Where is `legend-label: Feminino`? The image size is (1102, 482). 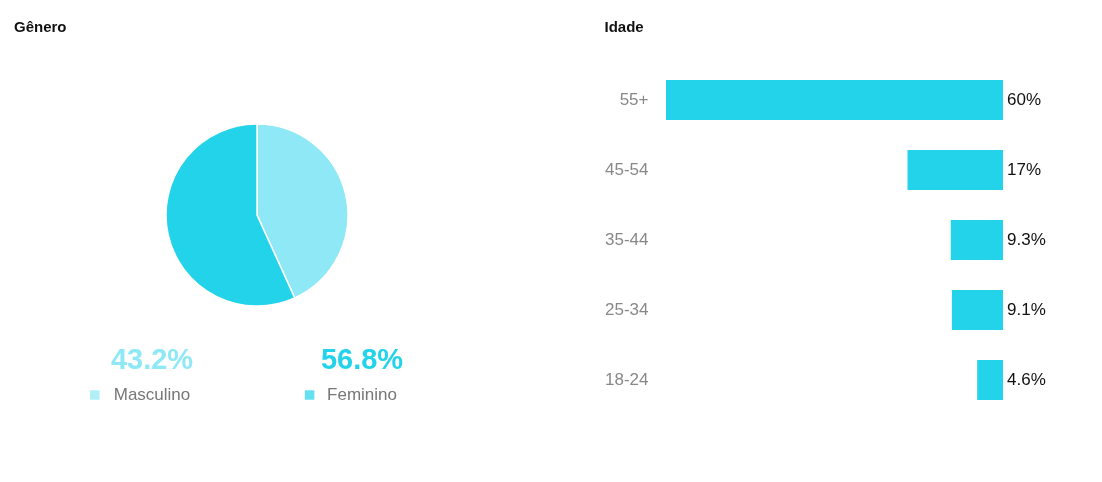
legend-label: Feminino is located at coordinates (362, 394).